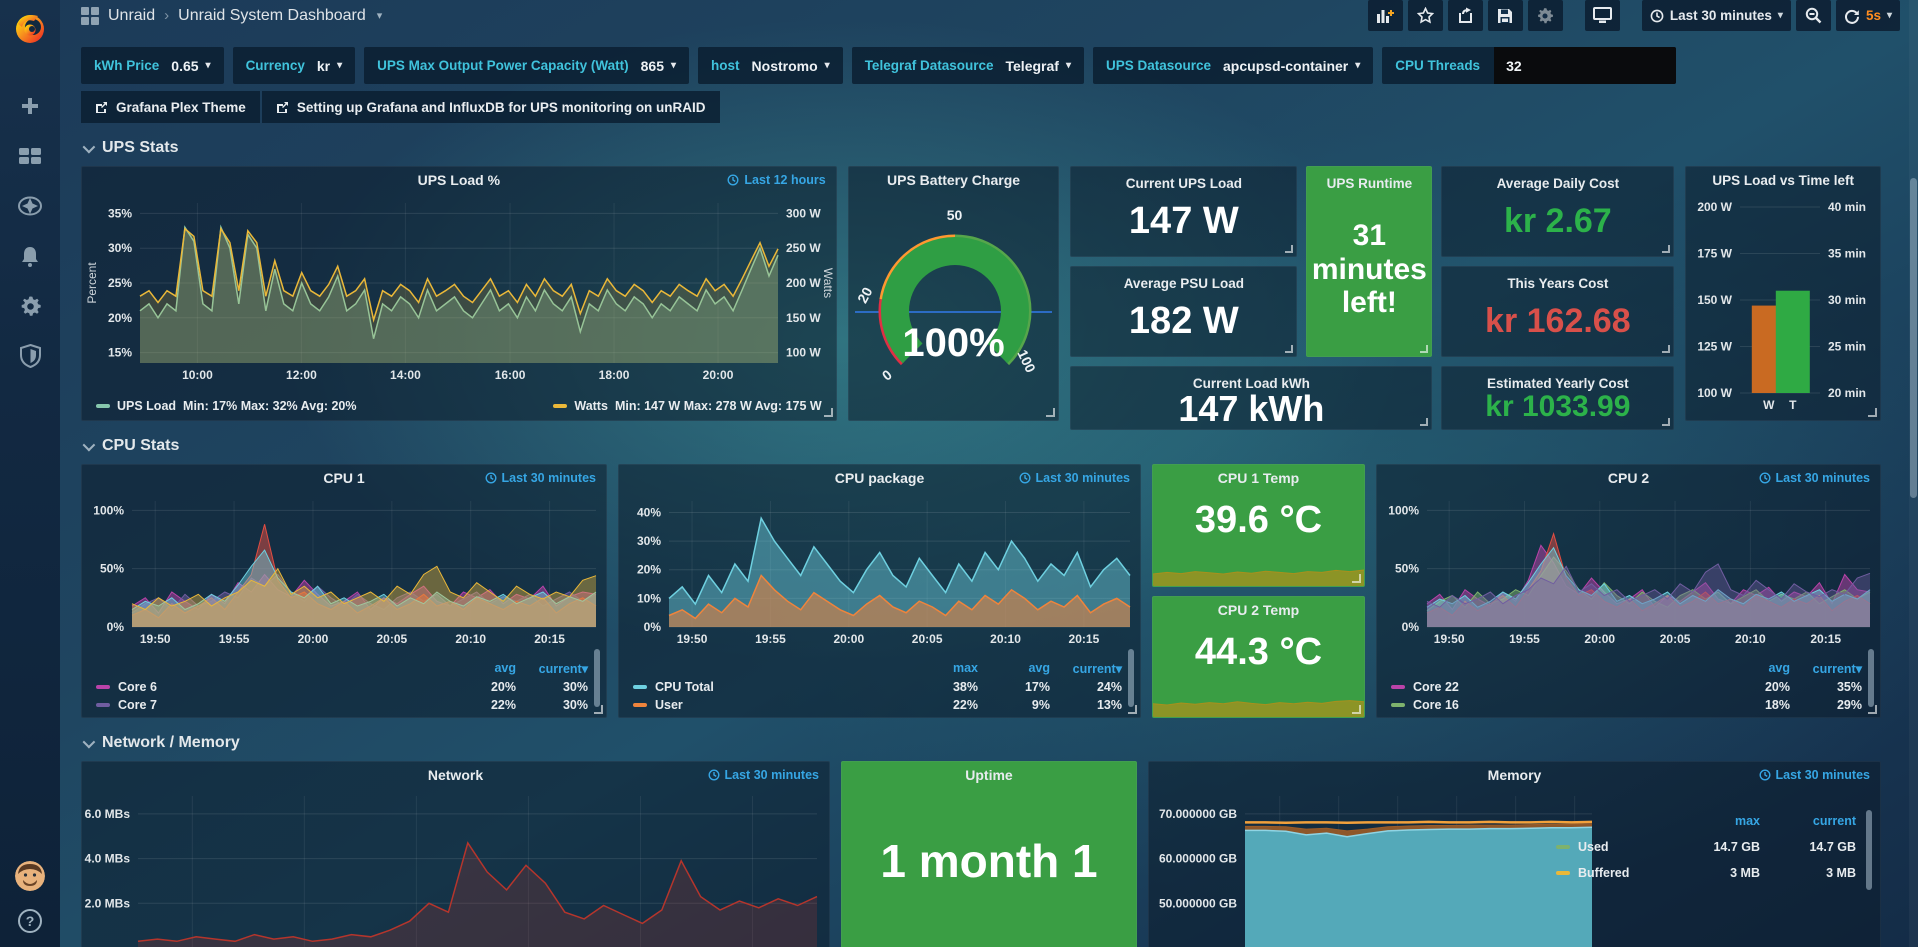 This screenshot has height=947, width=1918. What do you see at coordinates (455, 775) in the screenshot?
I see `panel-title: Network` at bounding box center [455, 775].